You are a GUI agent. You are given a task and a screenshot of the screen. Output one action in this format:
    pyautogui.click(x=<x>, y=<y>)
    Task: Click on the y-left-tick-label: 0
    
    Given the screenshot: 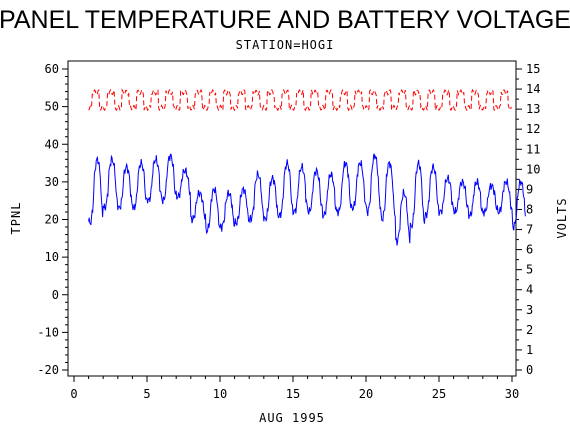 What is the action you would take?
    pyautogui.click(x=55, y=295)
    